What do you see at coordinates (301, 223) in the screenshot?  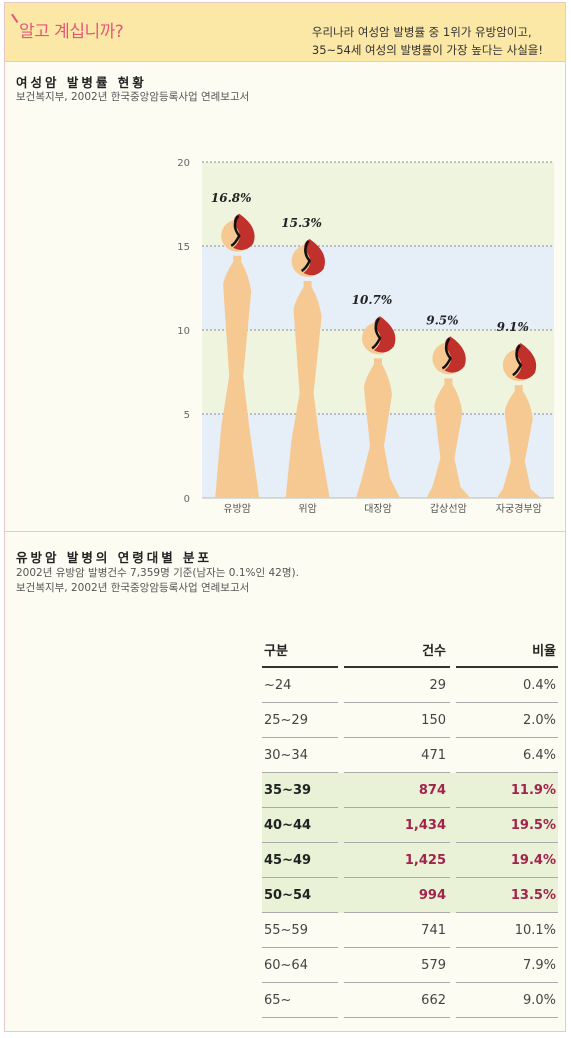 I see `data-label: 15.3%` at bounding box center [301, 223].